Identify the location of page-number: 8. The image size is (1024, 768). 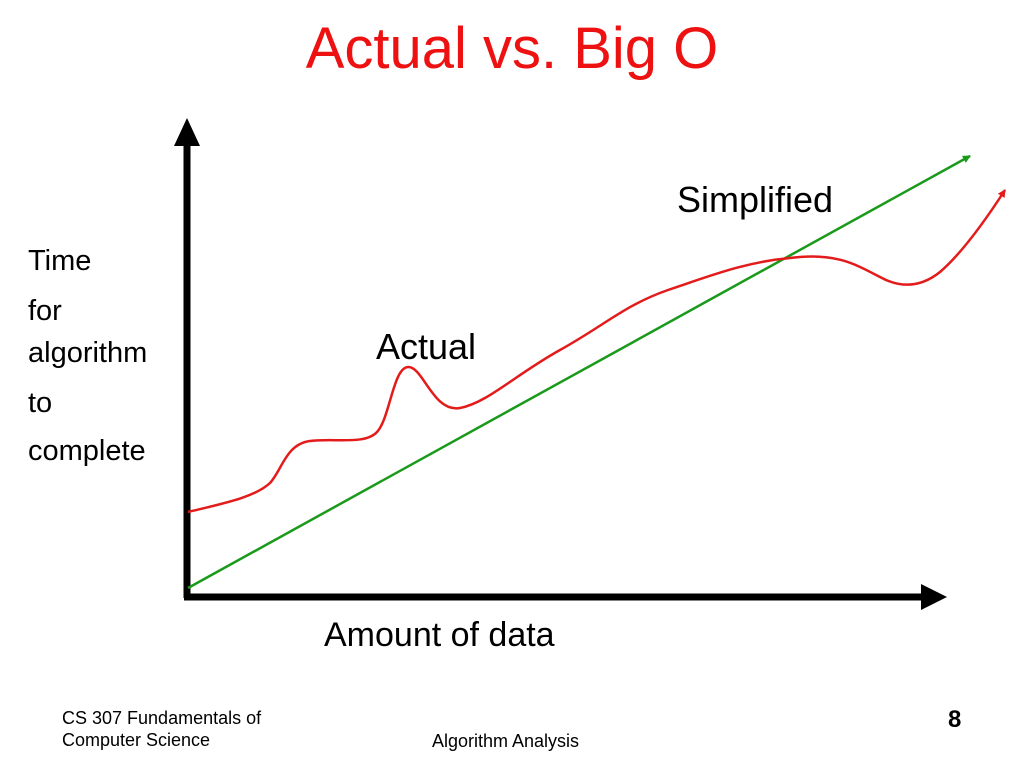
(955, 719).